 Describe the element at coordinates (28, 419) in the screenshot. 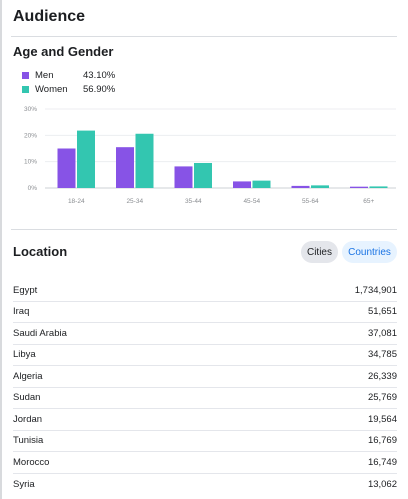

I see `location-name: Jordan` at that location.